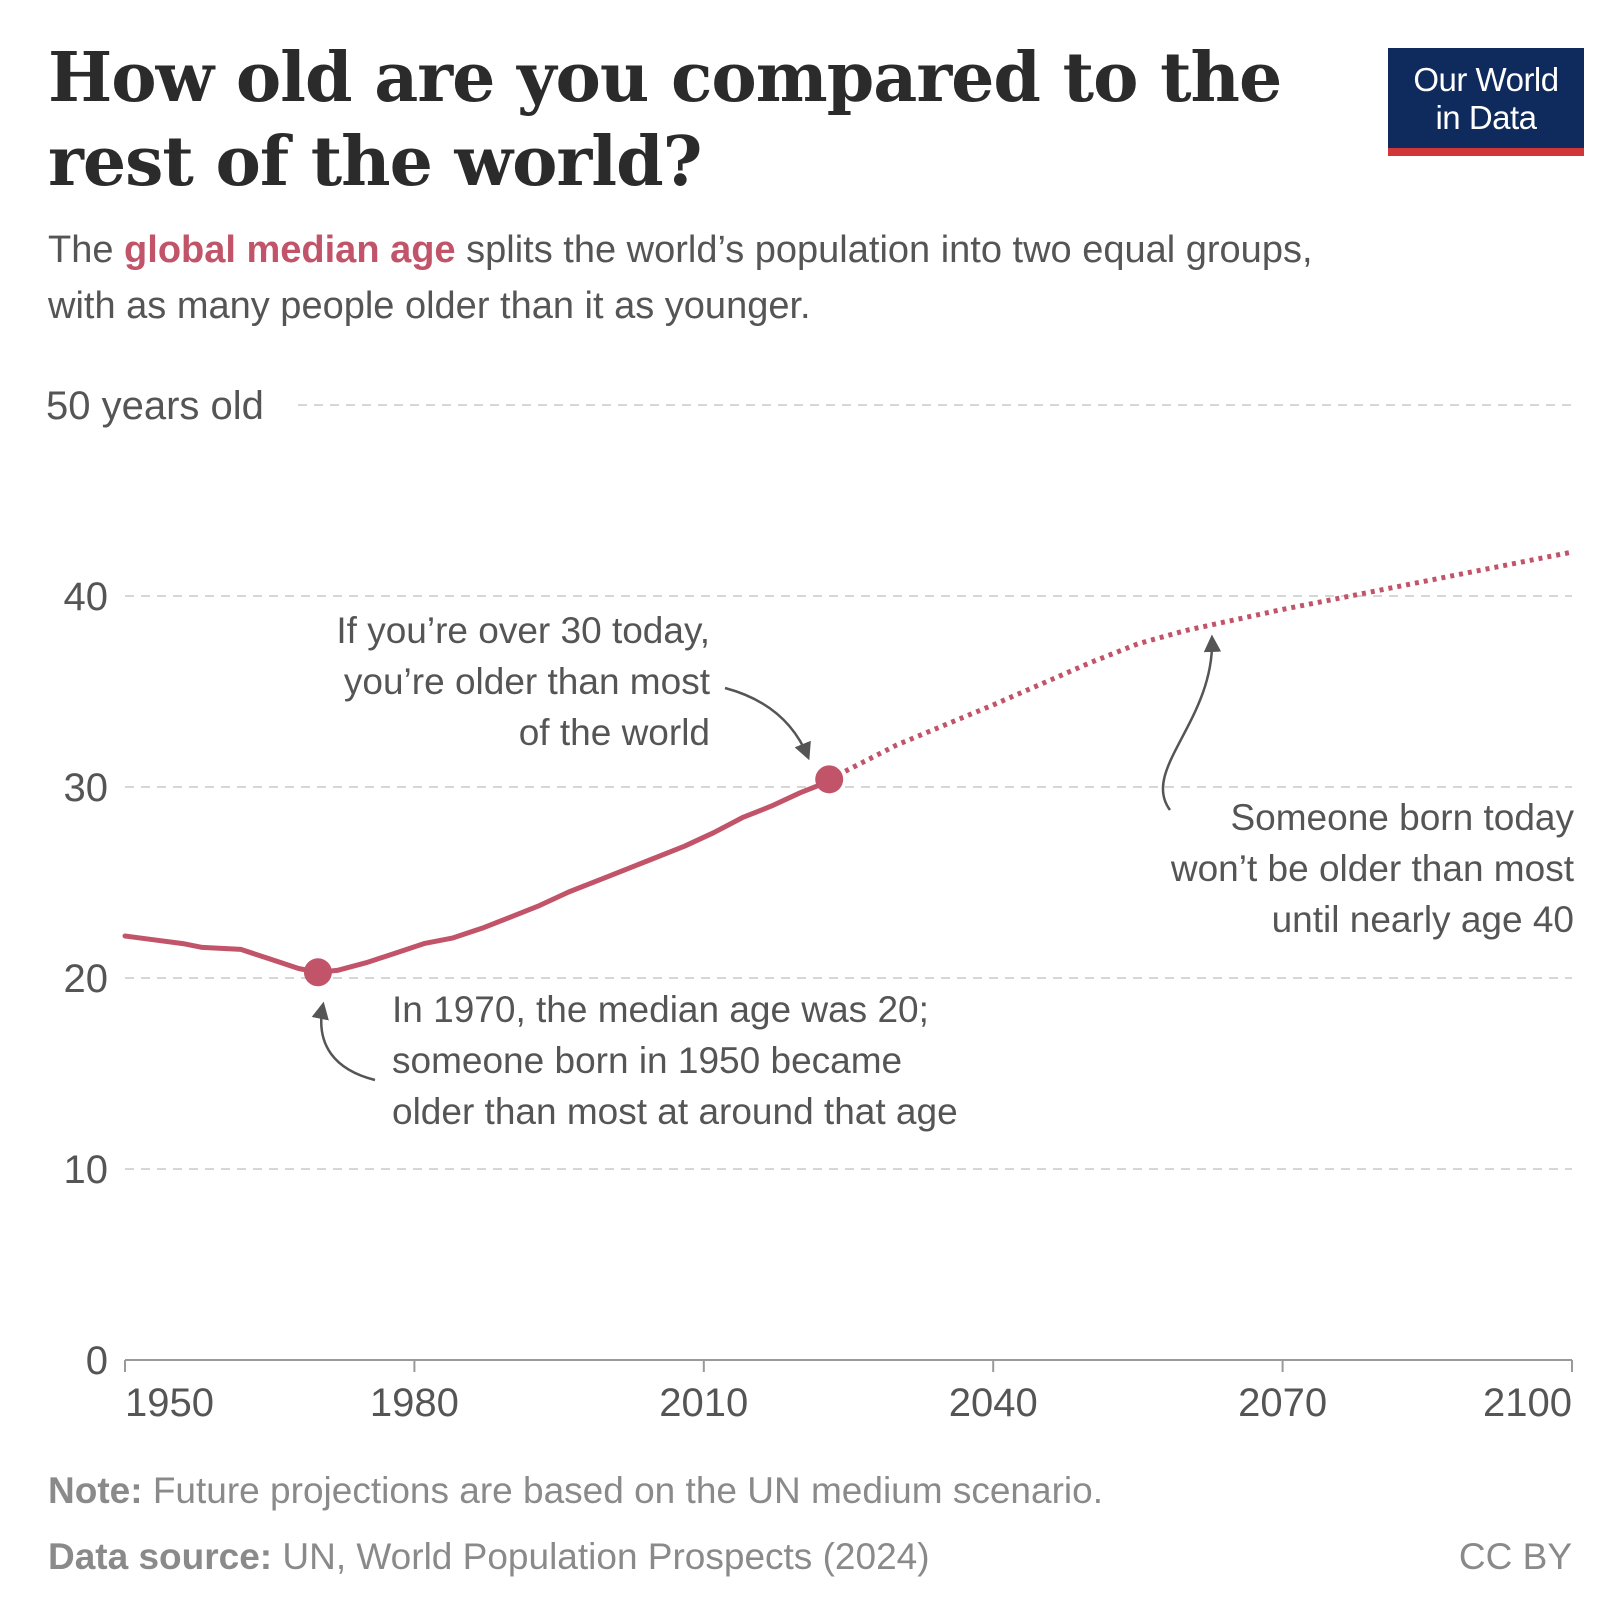 The height and width of the screenshot is (1620, 1620). Describe the element at coordinates (1527, 1403) in the screenshot. I see `x-tick-label-2100: 2100` at that location.